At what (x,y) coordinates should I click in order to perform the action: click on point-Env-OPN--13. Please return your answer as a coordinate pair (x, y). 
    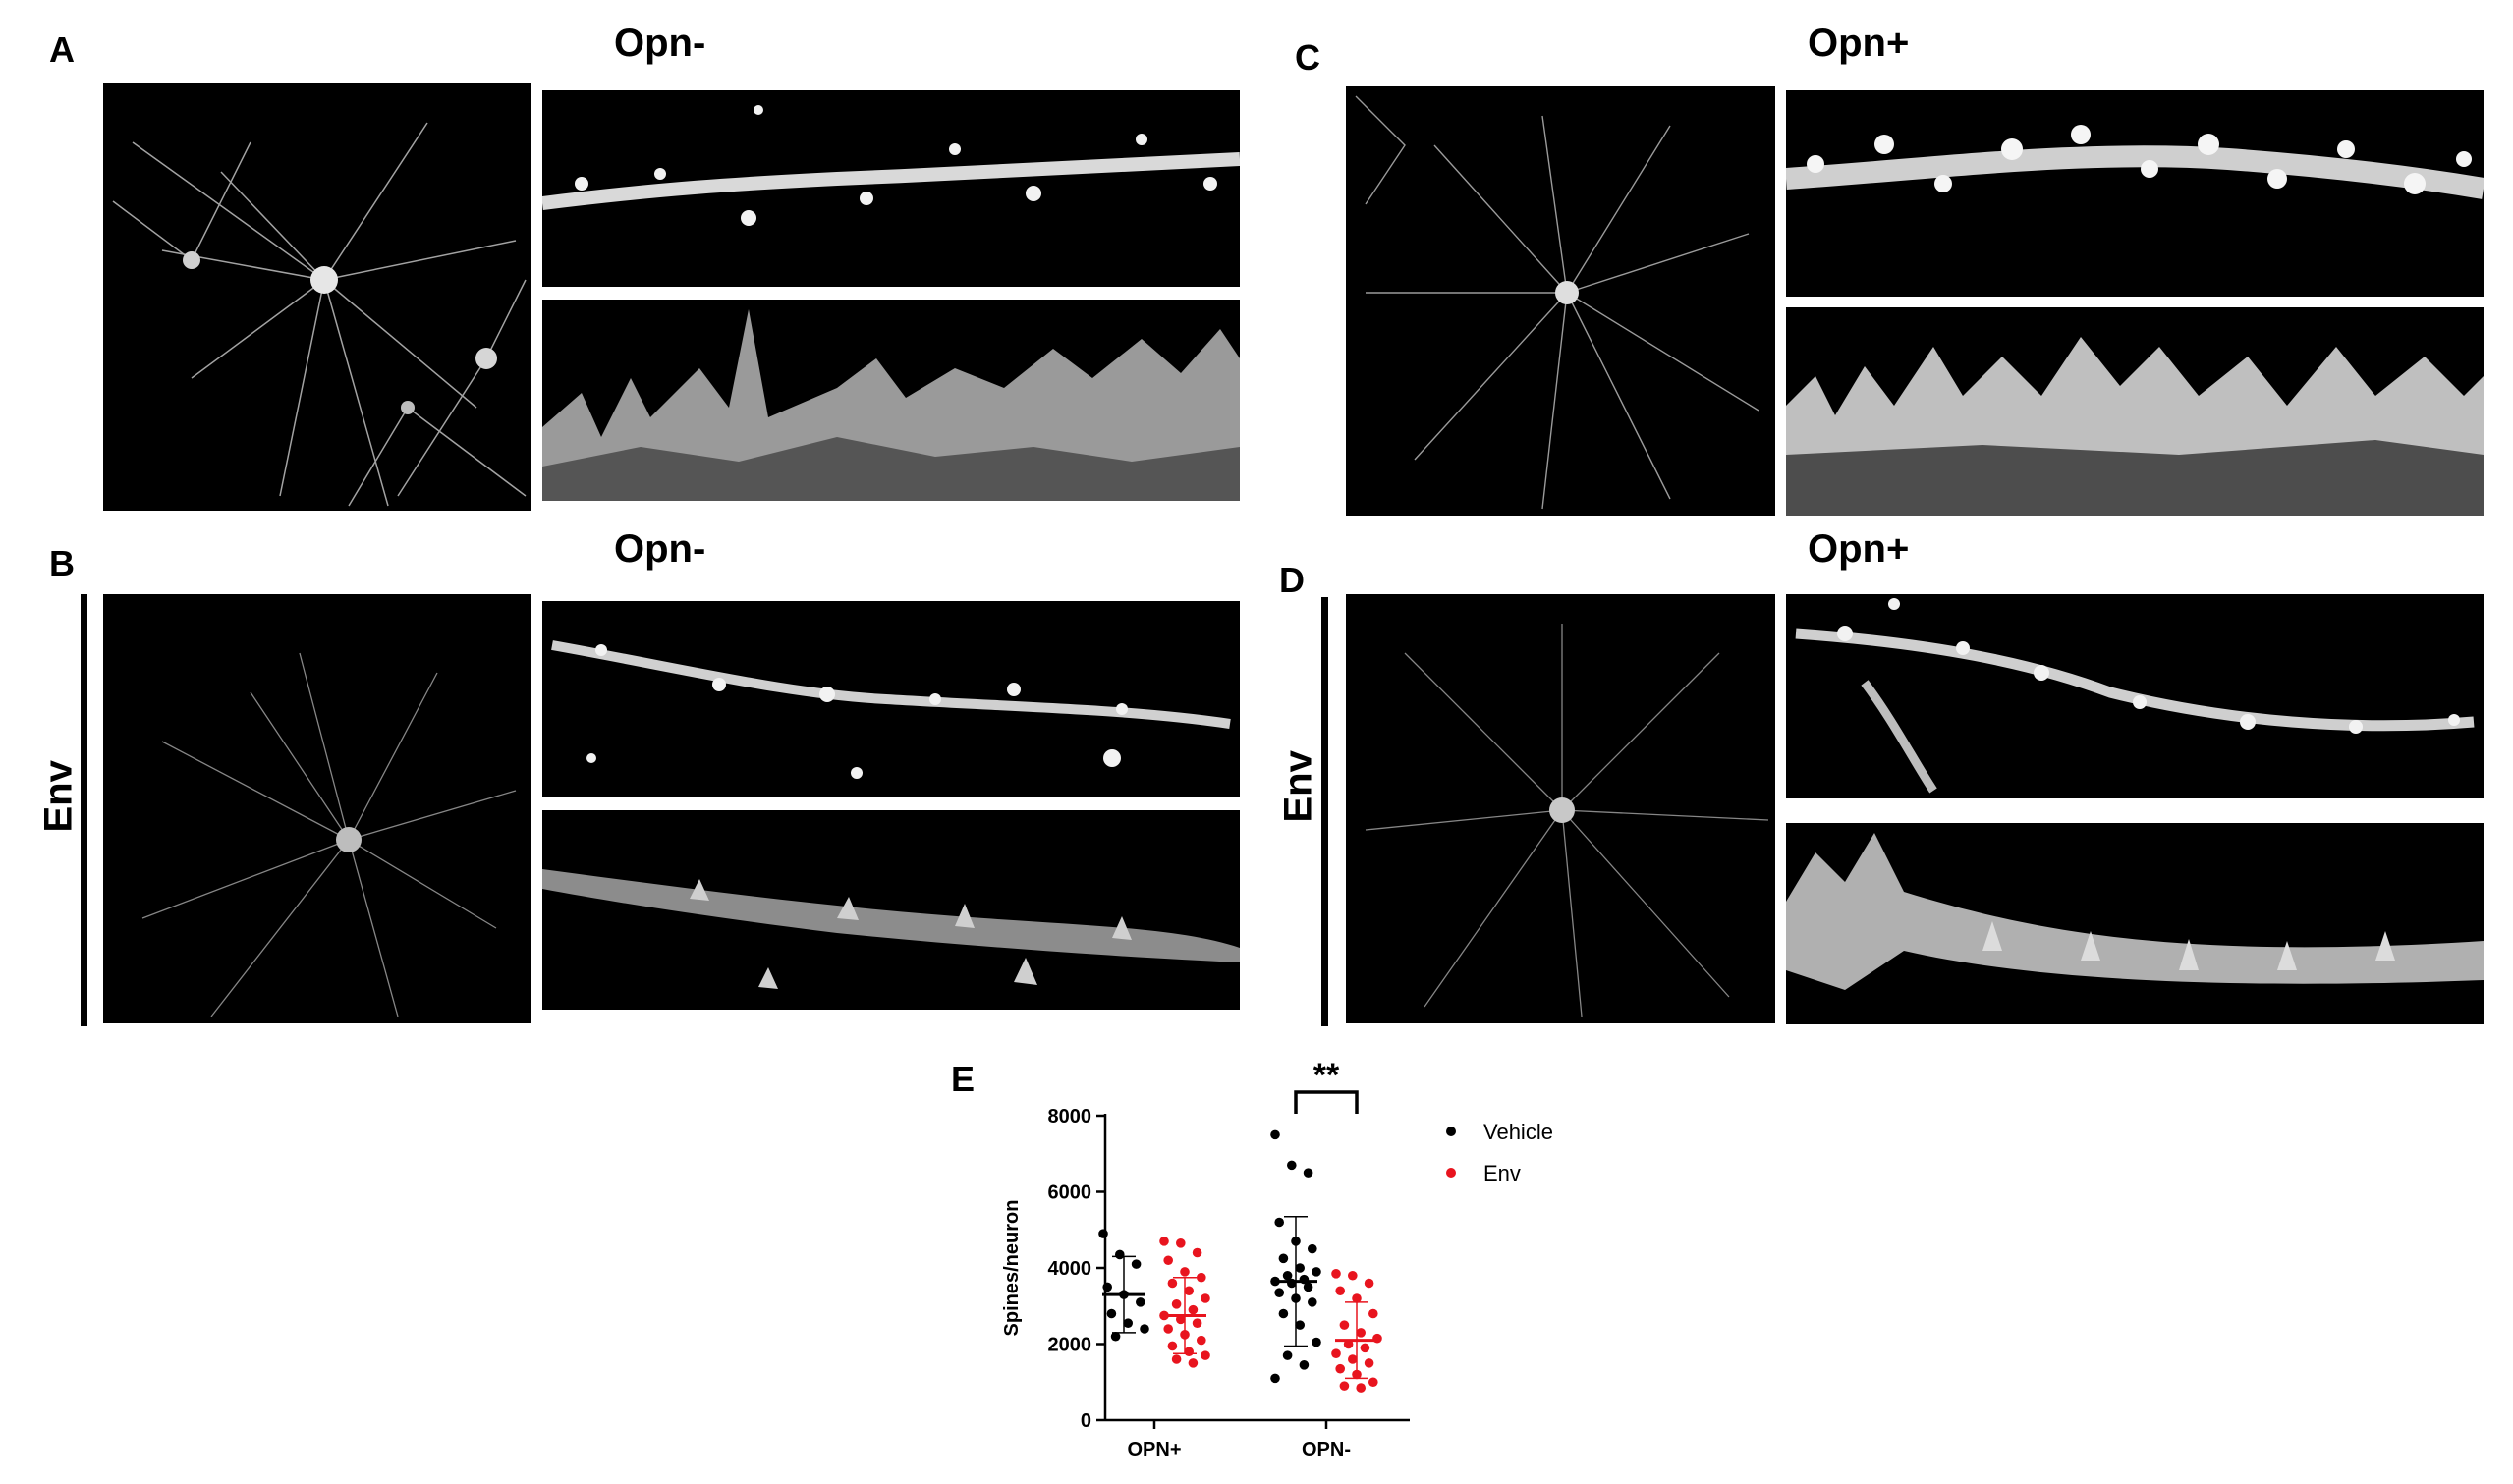
    Looking at the image, I should click on (1369, 1363).